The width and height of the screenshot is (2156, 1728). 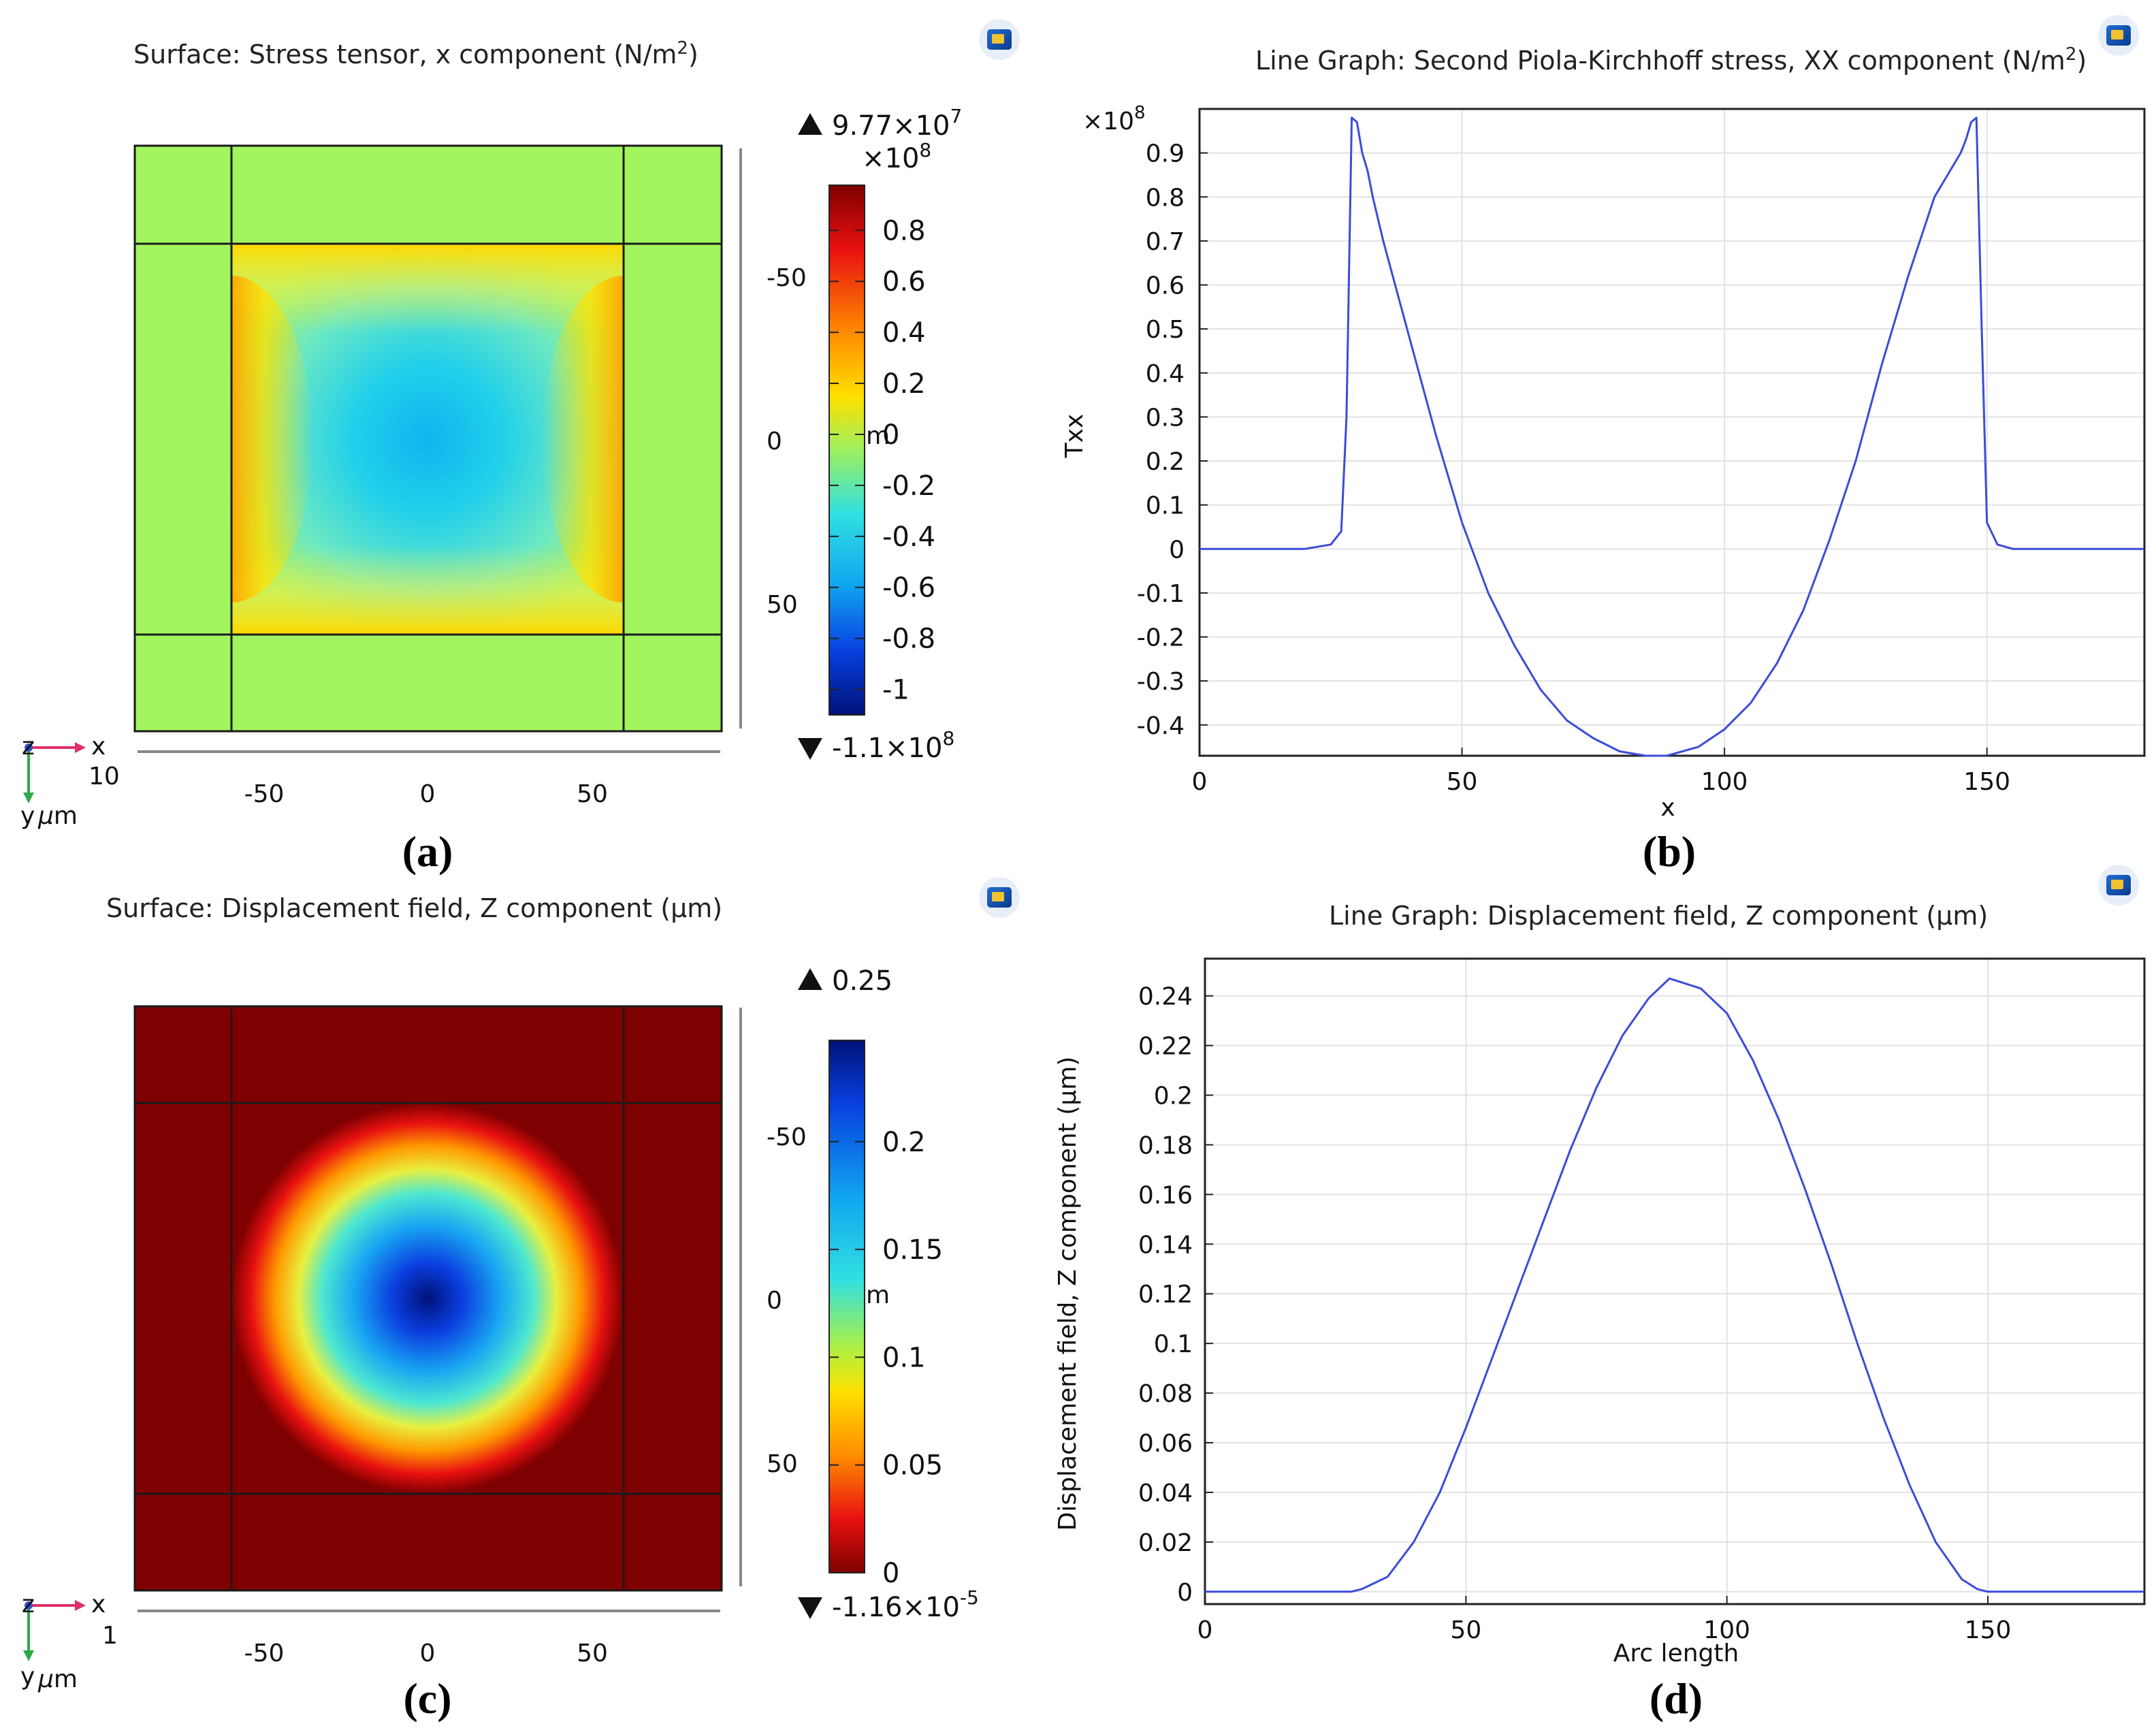 What do you see at coordinates (110, 1636) in the screenshot?
I see `c-scale-label: 1` at bounding box center [110, 1636].